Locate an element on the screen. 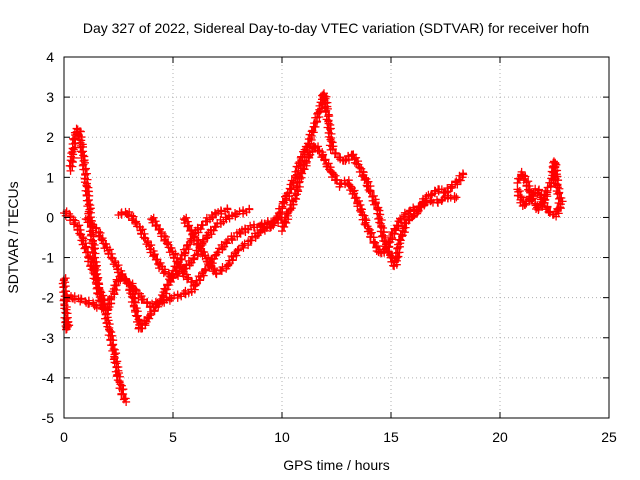  y-tick-label: 2 is located at coordinates (50, 137).